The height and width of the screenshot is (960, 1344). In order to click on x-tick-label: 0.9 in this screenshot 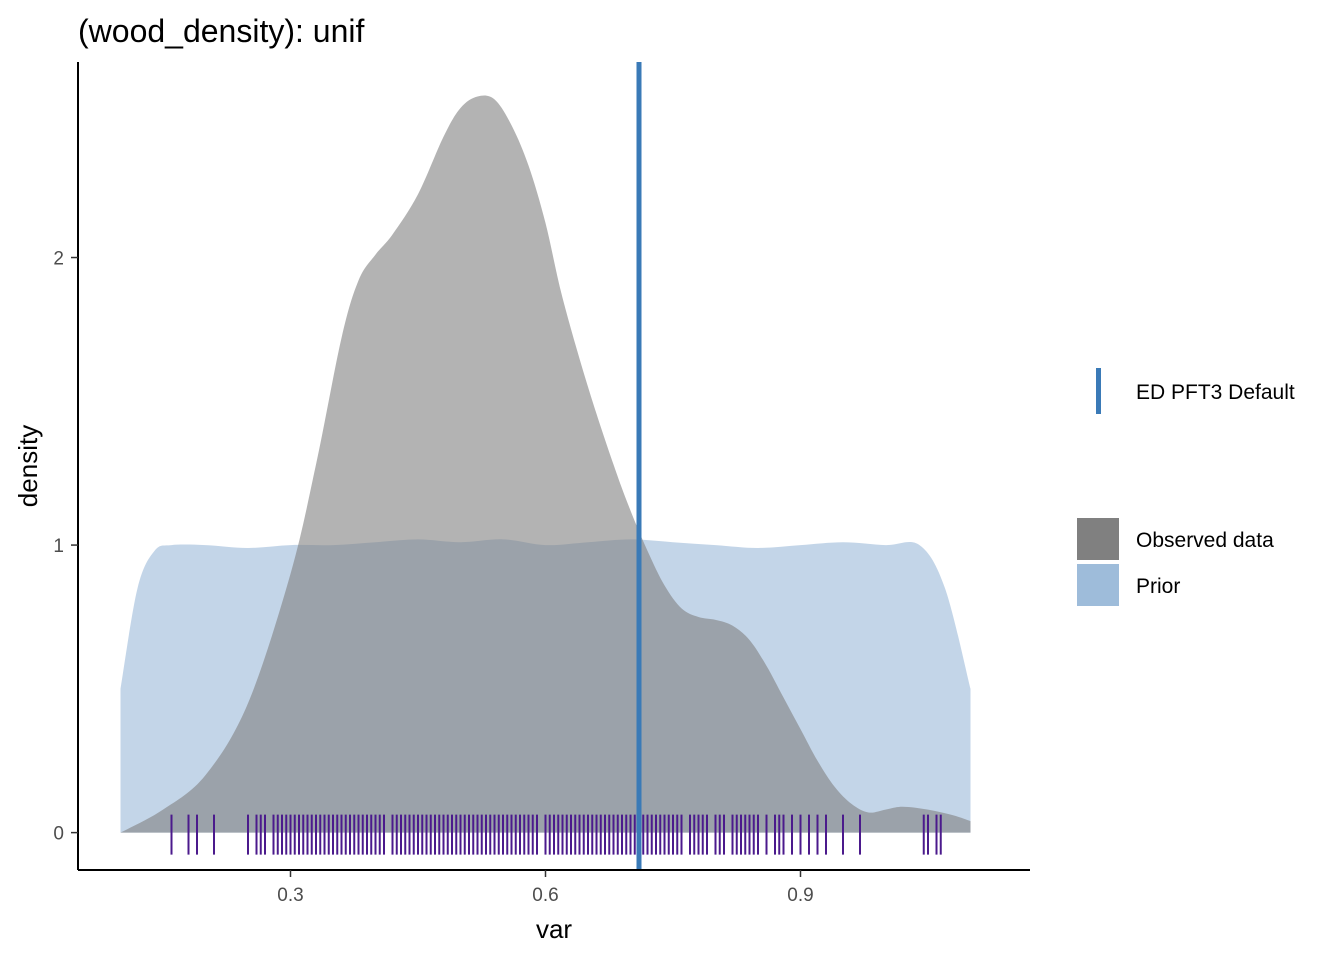, I will do `click(800, 895)`.